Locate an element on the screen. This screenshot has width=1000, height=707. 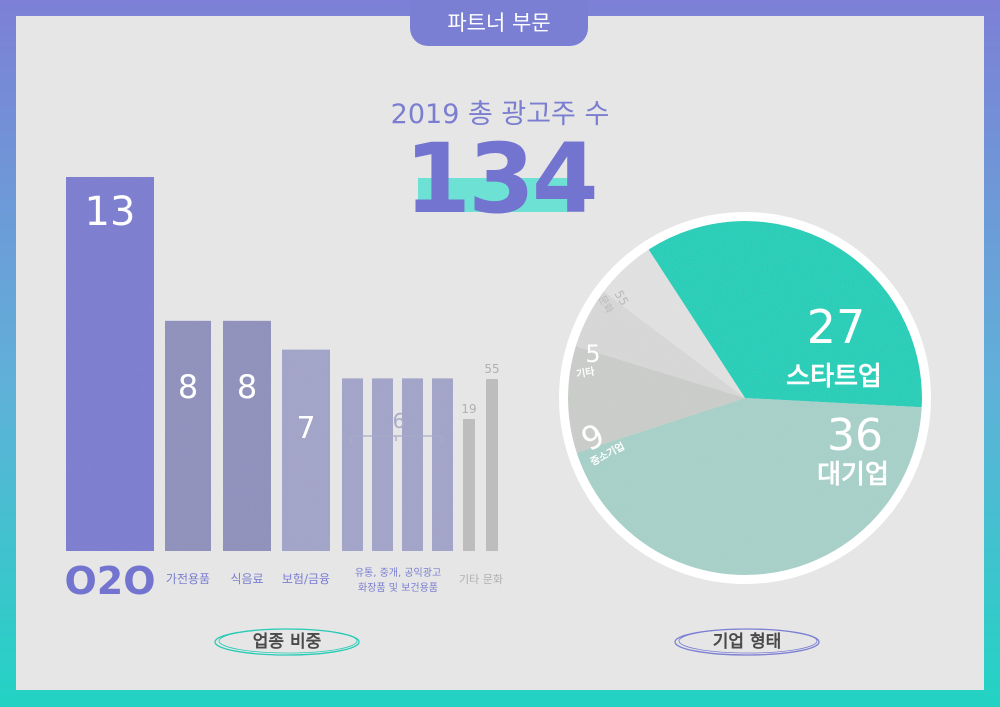
pie-chart-caption: 기업 형태 is located at coordinates (747, 642).